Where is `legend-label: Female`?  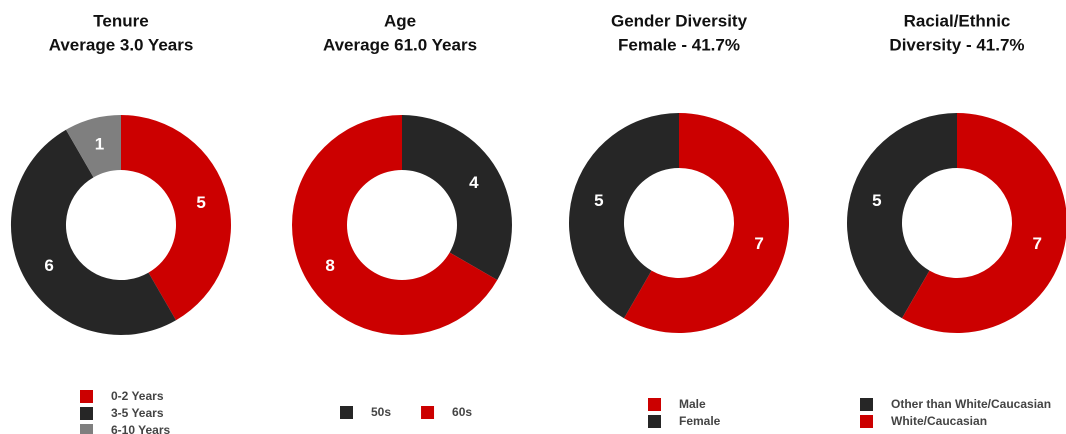
legend-label: Female is located at coordinates (700, 421).